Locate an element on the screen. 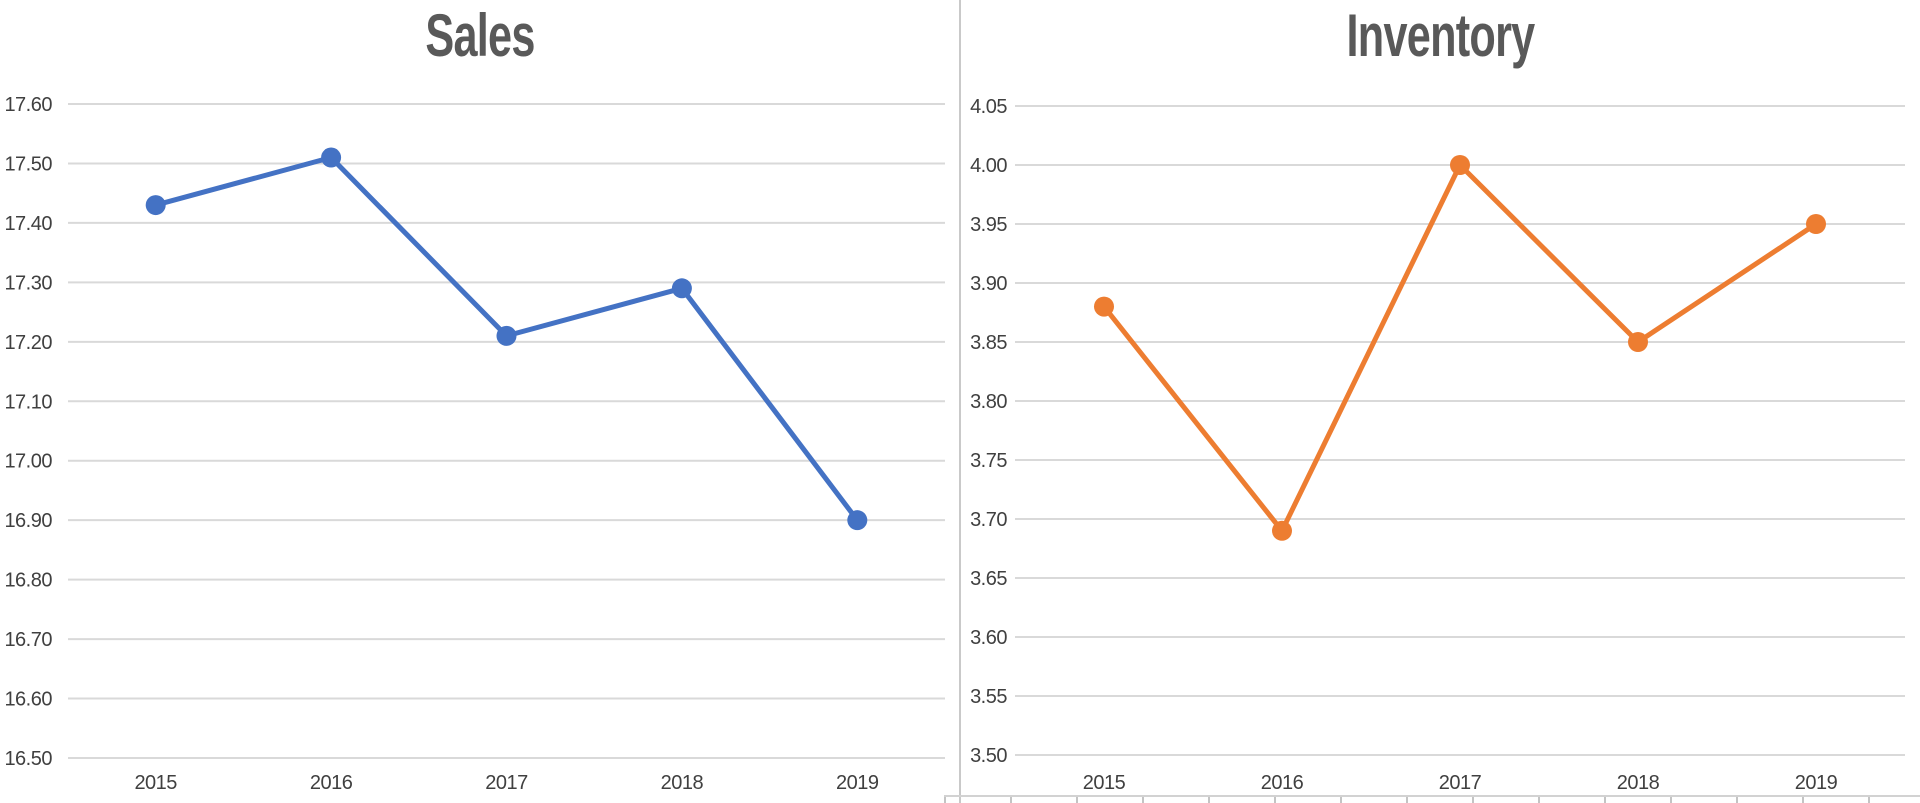 The width and height of the screenshot is (1920, 803). y-axis-tick-label: 4.05 is located at coordinates (988, 107).